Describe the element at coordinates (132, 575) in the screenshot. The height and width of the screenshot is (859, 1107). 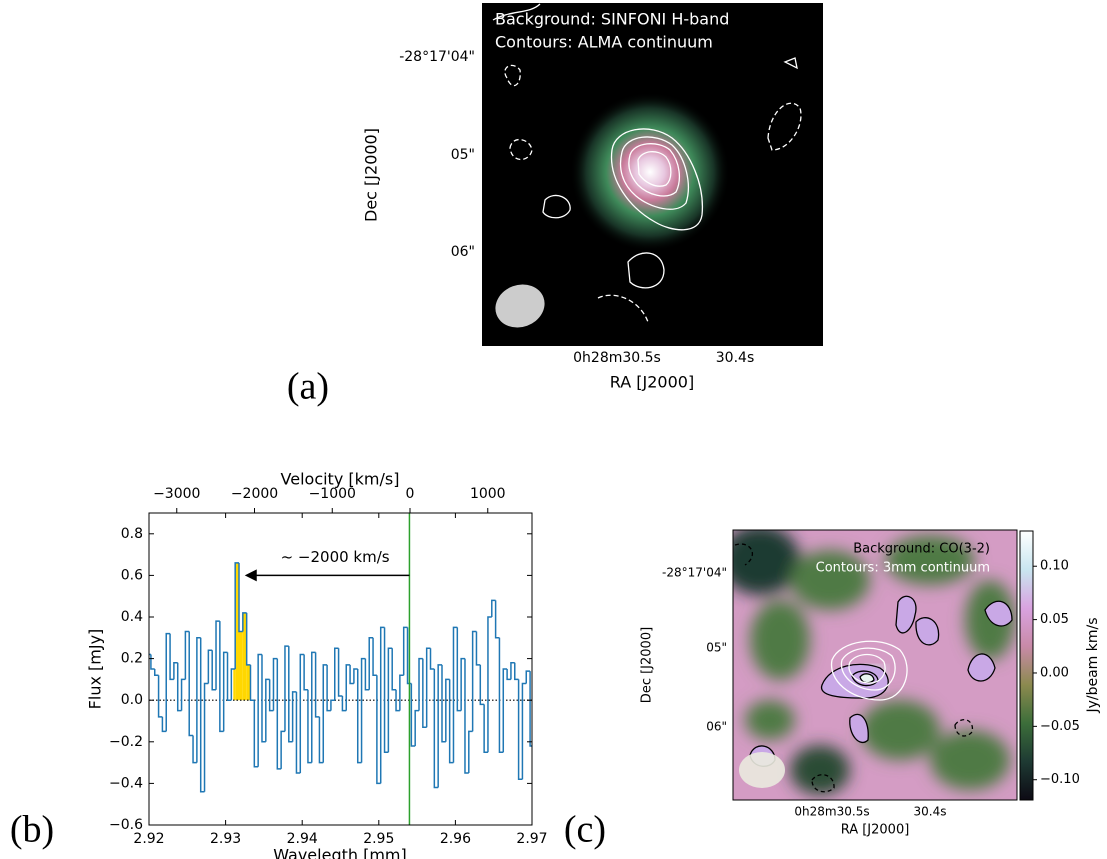
I see `y-tick-label: 0.6` at that location.